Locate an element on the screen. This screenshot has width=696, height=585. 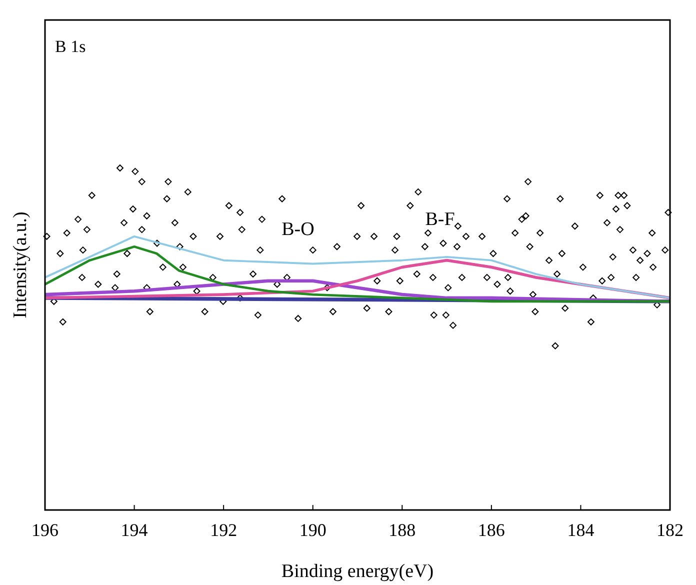
x-tick-label: 184 is located at coordinates (580, 530).